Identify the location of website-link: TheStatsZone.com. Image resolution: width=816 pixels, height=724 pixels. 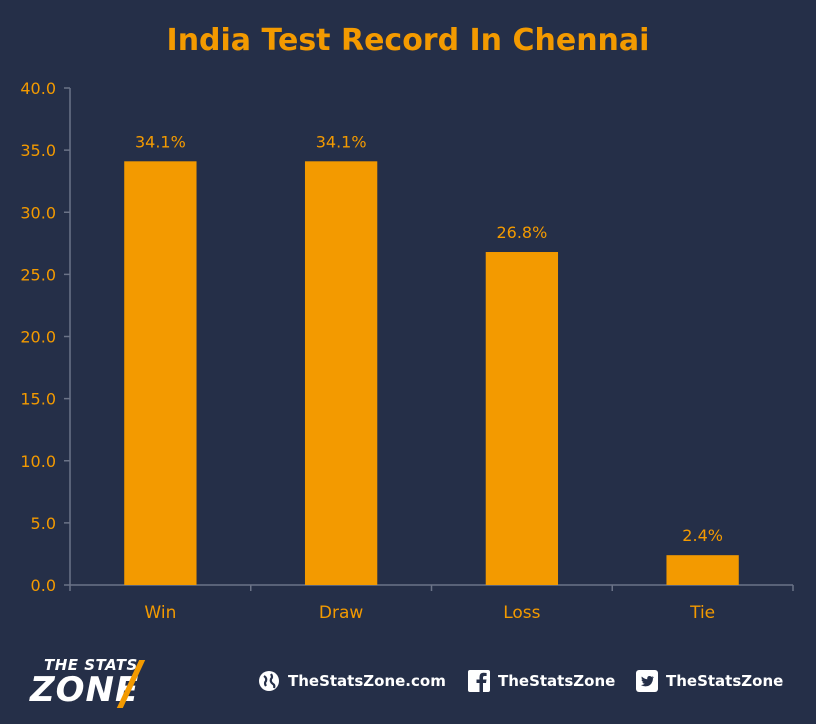
(352, 681).